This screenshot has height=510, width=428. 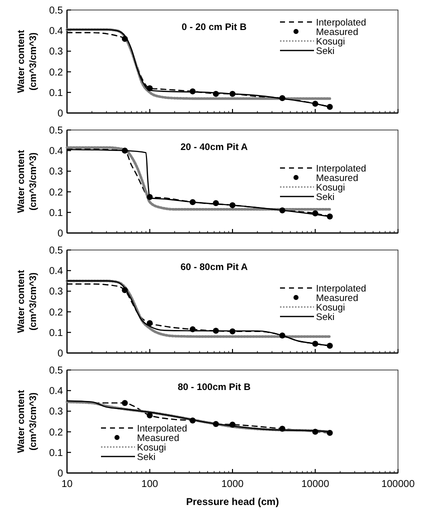 I want to click on text: 60 - 80cm Pit A, so click(x=214, y=267).